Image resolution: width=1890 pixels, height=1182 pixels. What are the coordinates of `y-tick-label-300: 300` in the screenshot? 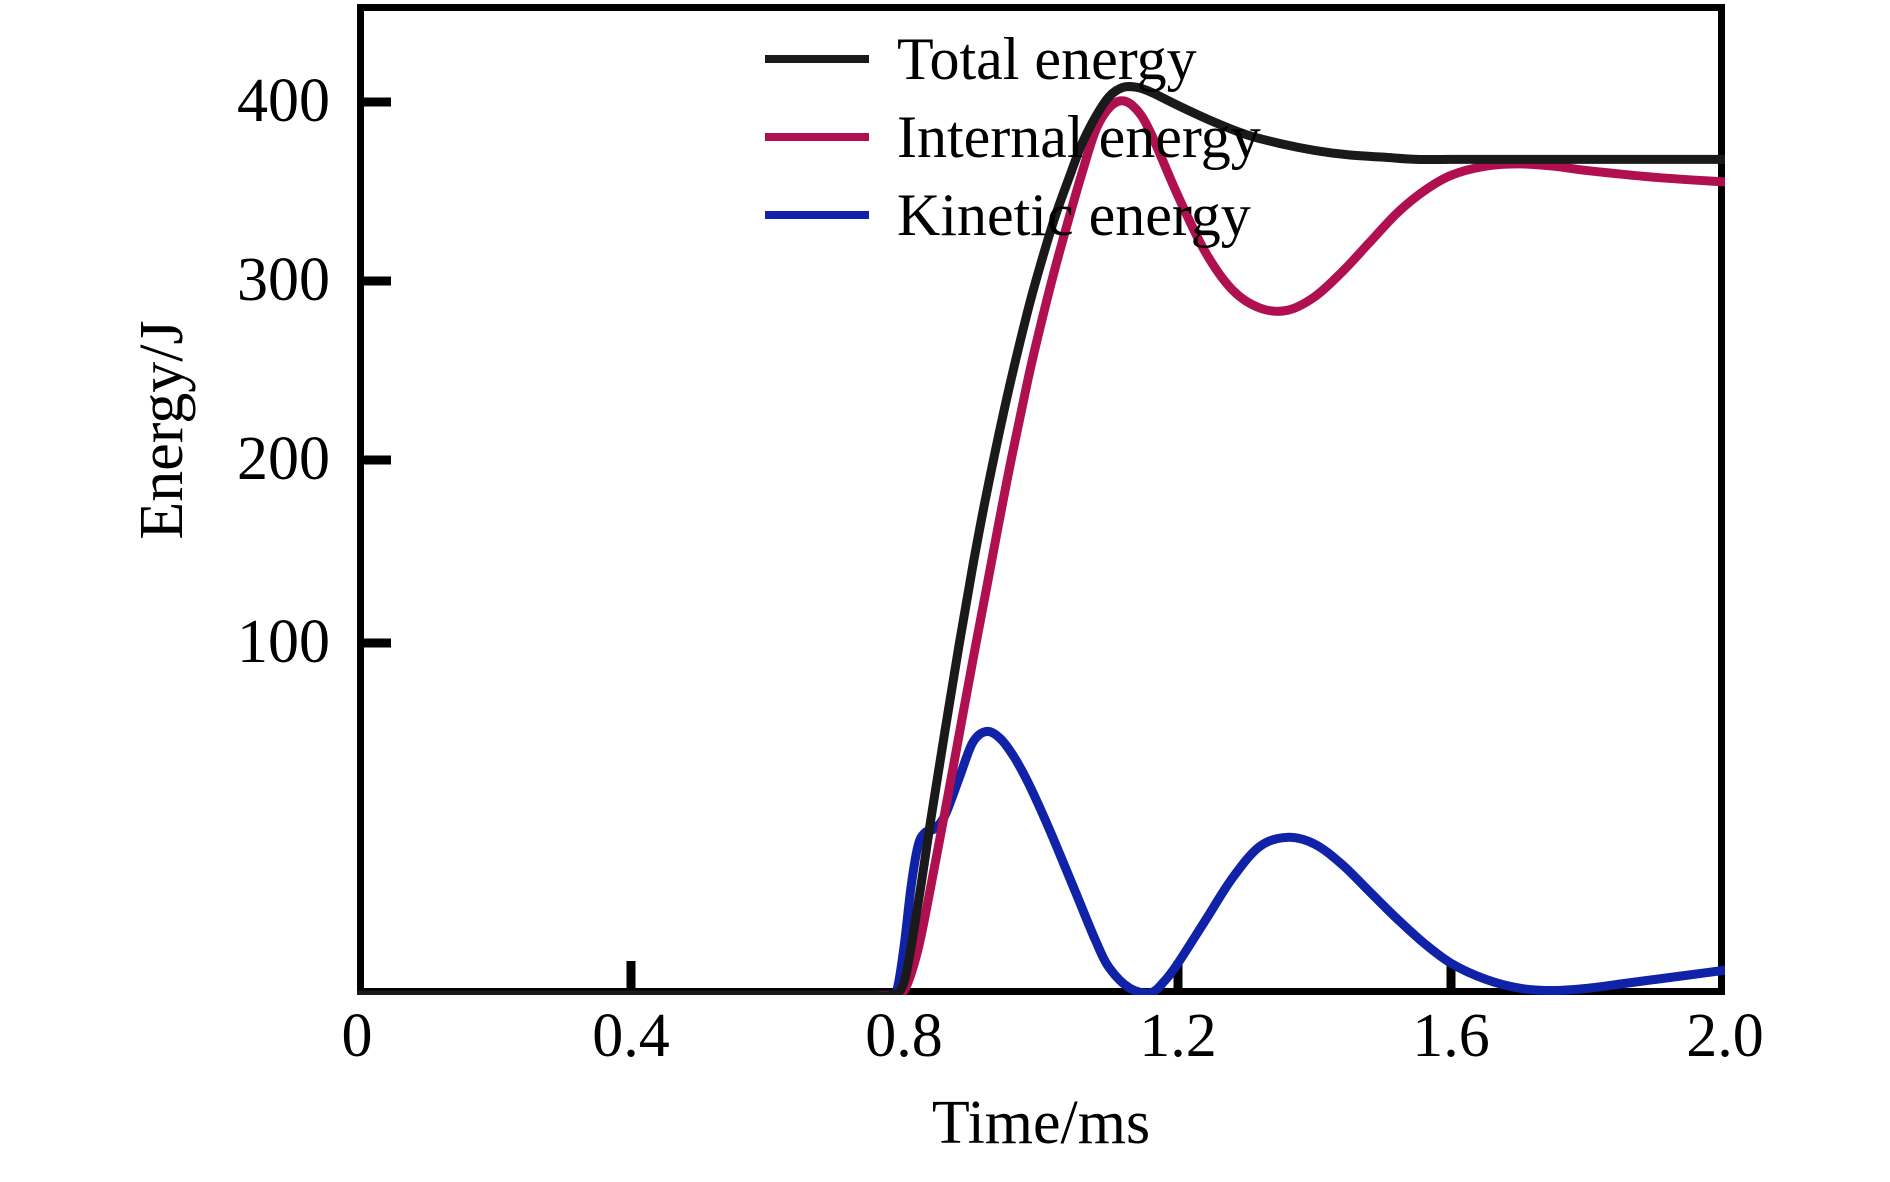 It's located at (283, 280).